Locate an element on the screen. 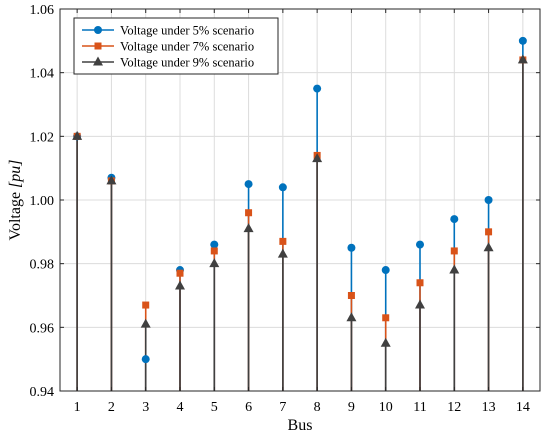 This screenshot has height=435, width=550. x-tick-label: 11 is located at coordinates (419, 407).